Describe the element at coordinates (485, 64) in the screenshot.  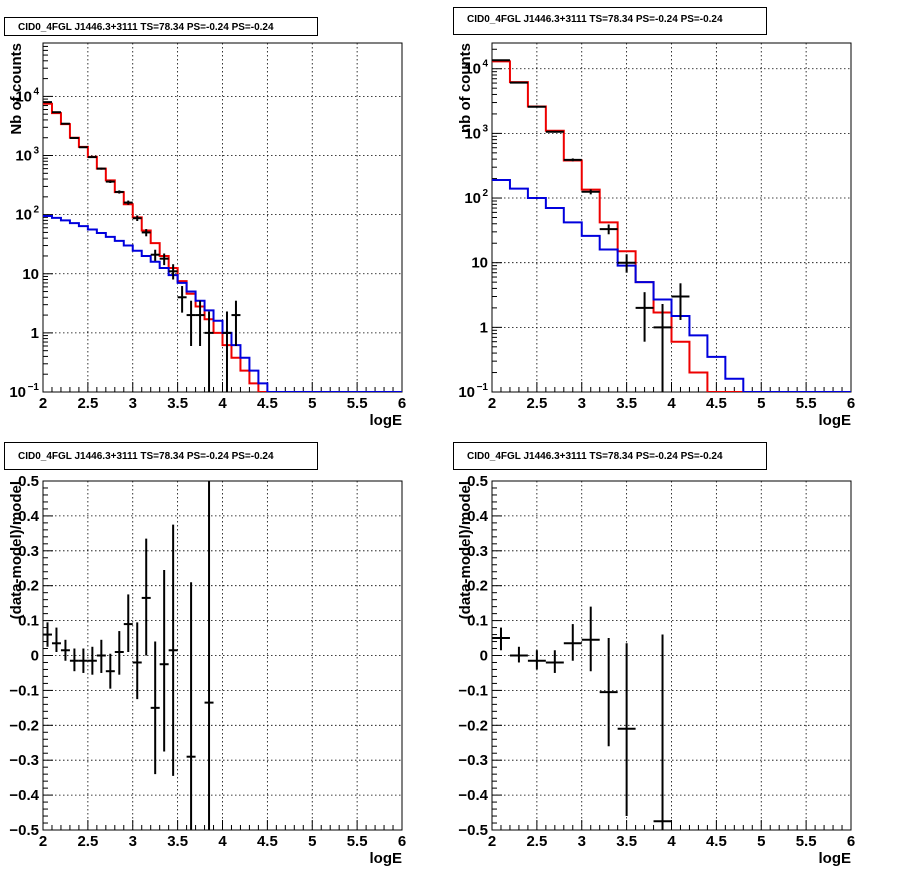
I see `y-tick-exponent: 4` at that location.